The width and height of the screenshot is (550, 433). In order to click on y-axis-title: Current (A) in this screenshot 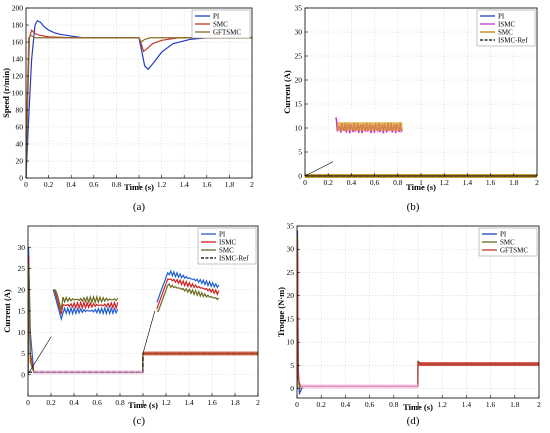, I will do `click(287, 92)`.